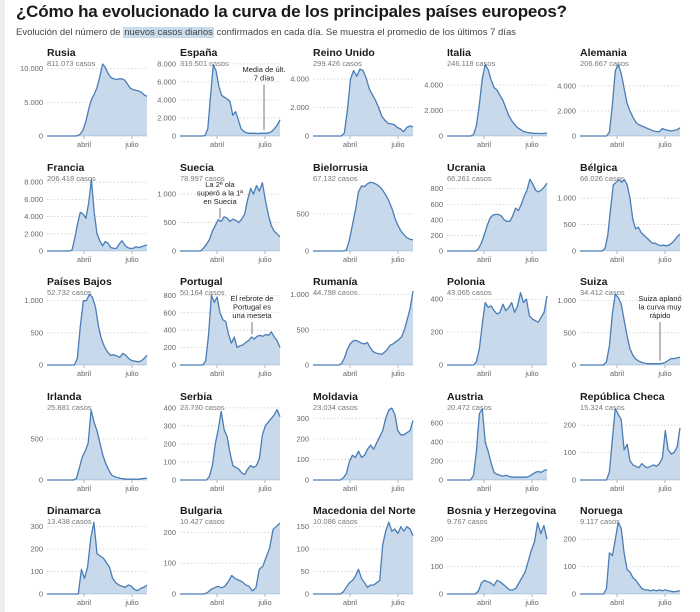 The height and width of the screenshot is (612, 700). I want to click on country-total: 246.118 casos, so click(471, 63).